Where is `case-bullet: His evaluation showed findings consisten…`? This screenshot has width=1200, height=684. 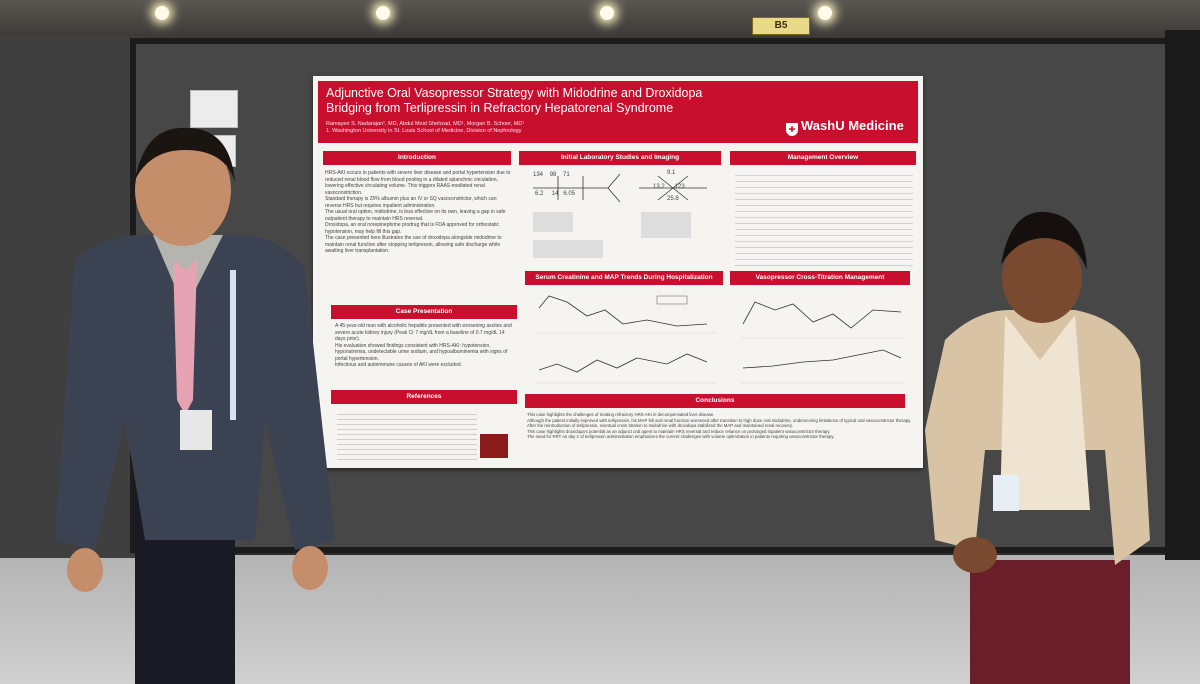 case-bullet: His evaluation showed findings consisten… is located at coordinates (421, 352).